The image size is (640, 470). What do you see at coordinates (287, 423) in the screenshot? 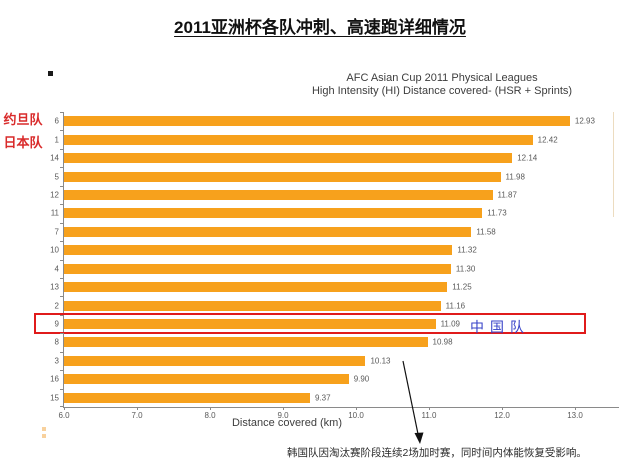
I see `x-axis-label: Distance covered (km)` at bounding box center [287, 423].